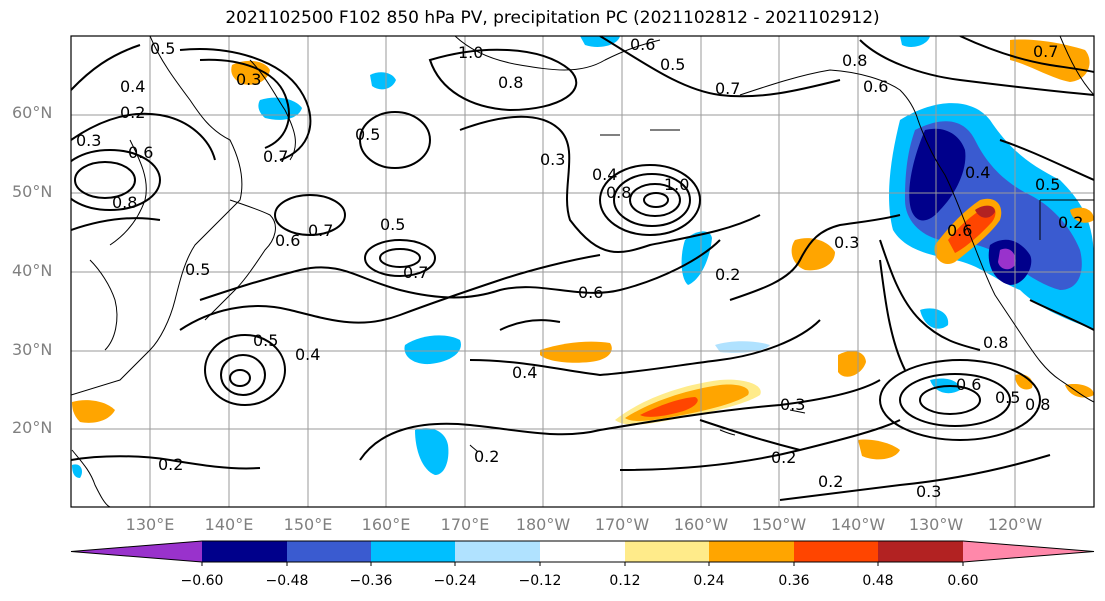 The width and height of the screenshot is (1105, 601). Describe the element at coordinates (936, 524) in the screenshot. I see `lon-label: 130°W` at that location.